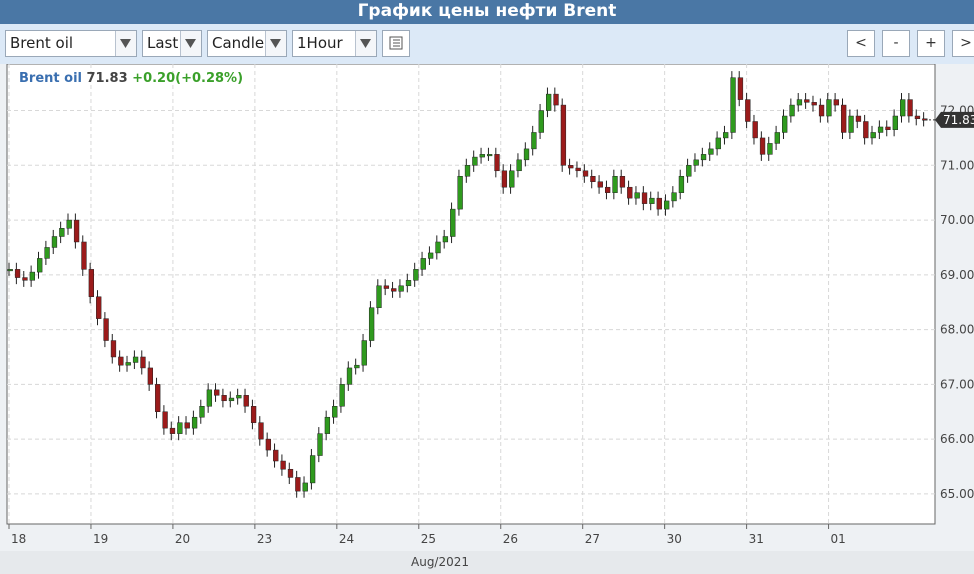  What do you see at coordinates (896, 43) in the screenshot?
I see `zoom-out-button: -` at bounding box center [896, 43].